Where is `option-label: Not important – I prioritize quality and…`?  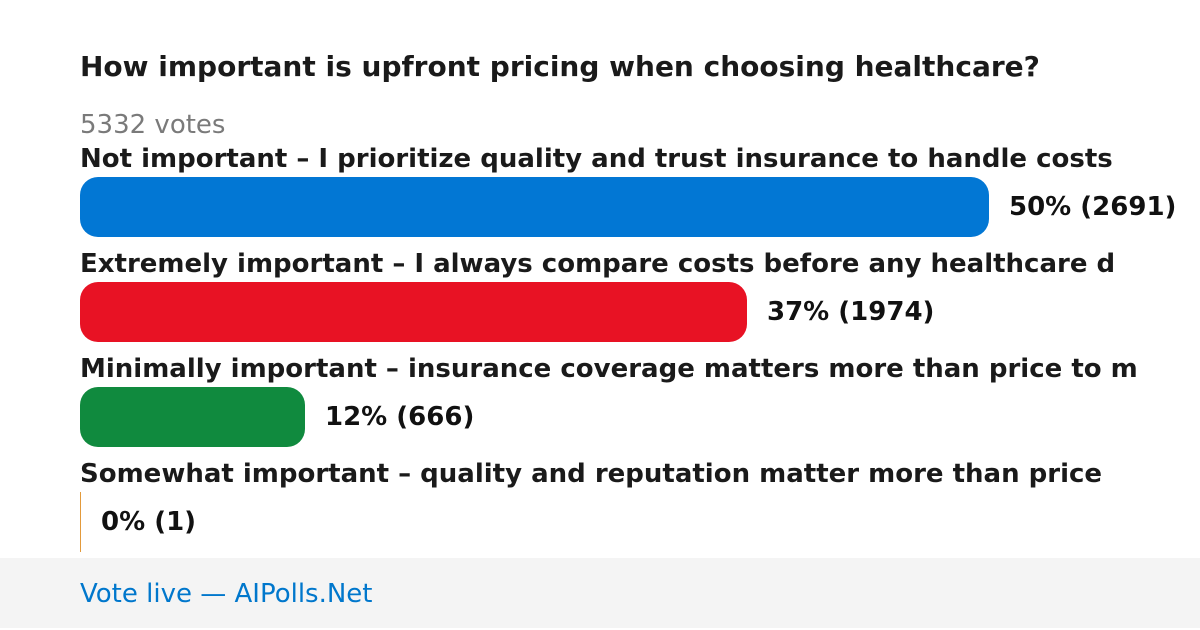
option-label: Not important – I prioritize quality and… is located at coordinates (596, 159).